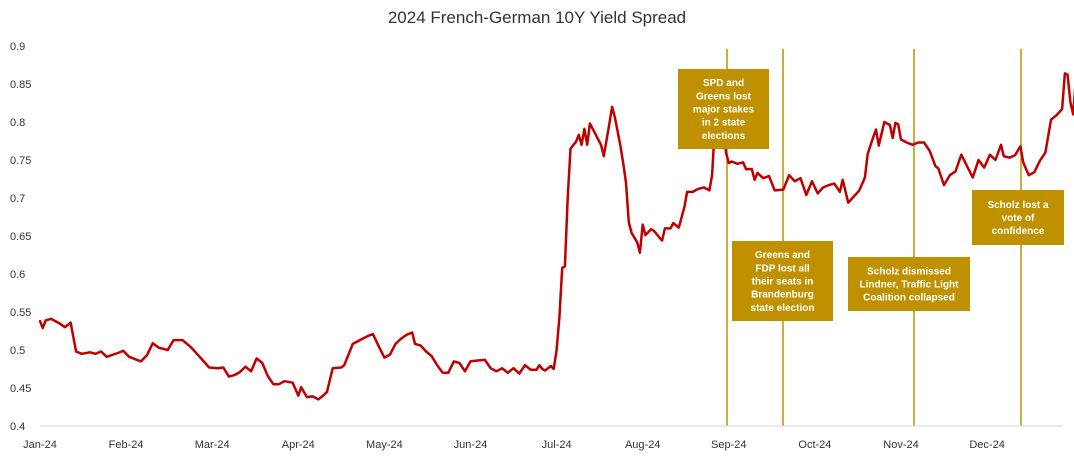 The width and height of the screenshot is (1074, 460). Describe the element at coordinates (537, 17) in the screenshot. I see `chart-title: 2024 French-German 10Y Yield Spread` at that location.